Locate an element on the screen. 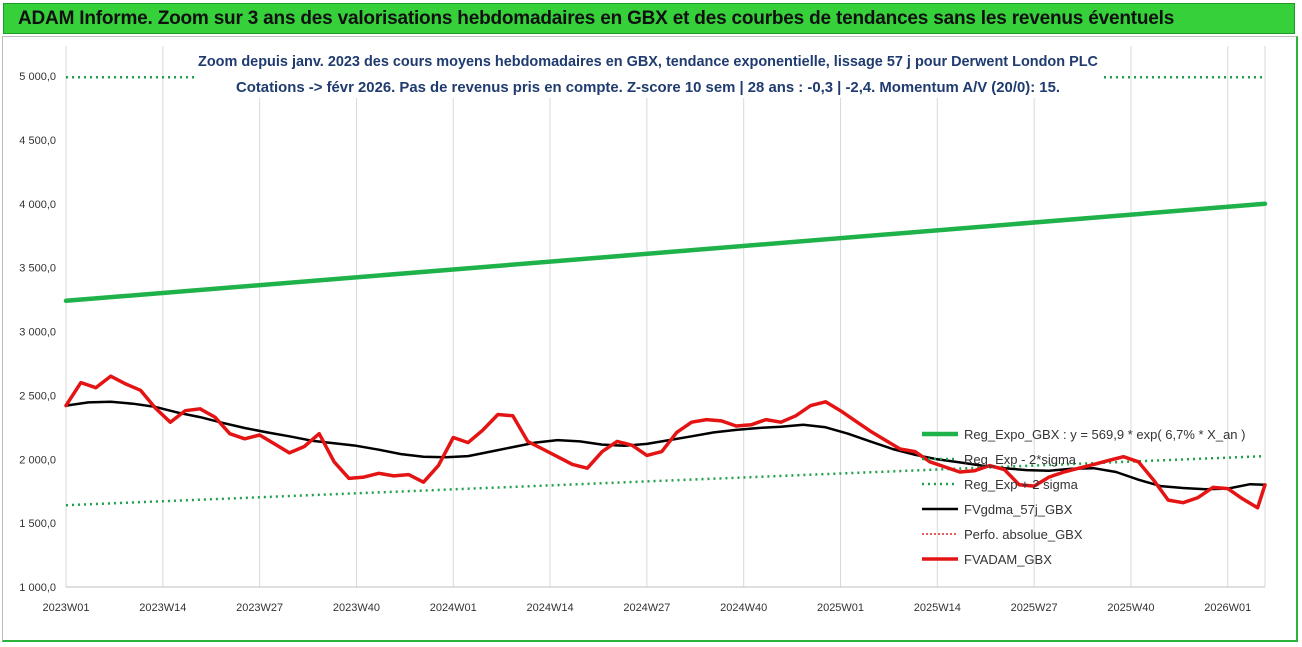 The image size is (1302, 647). x-tick-2023w01: 2023W01 is located at coordinates (65, 608).